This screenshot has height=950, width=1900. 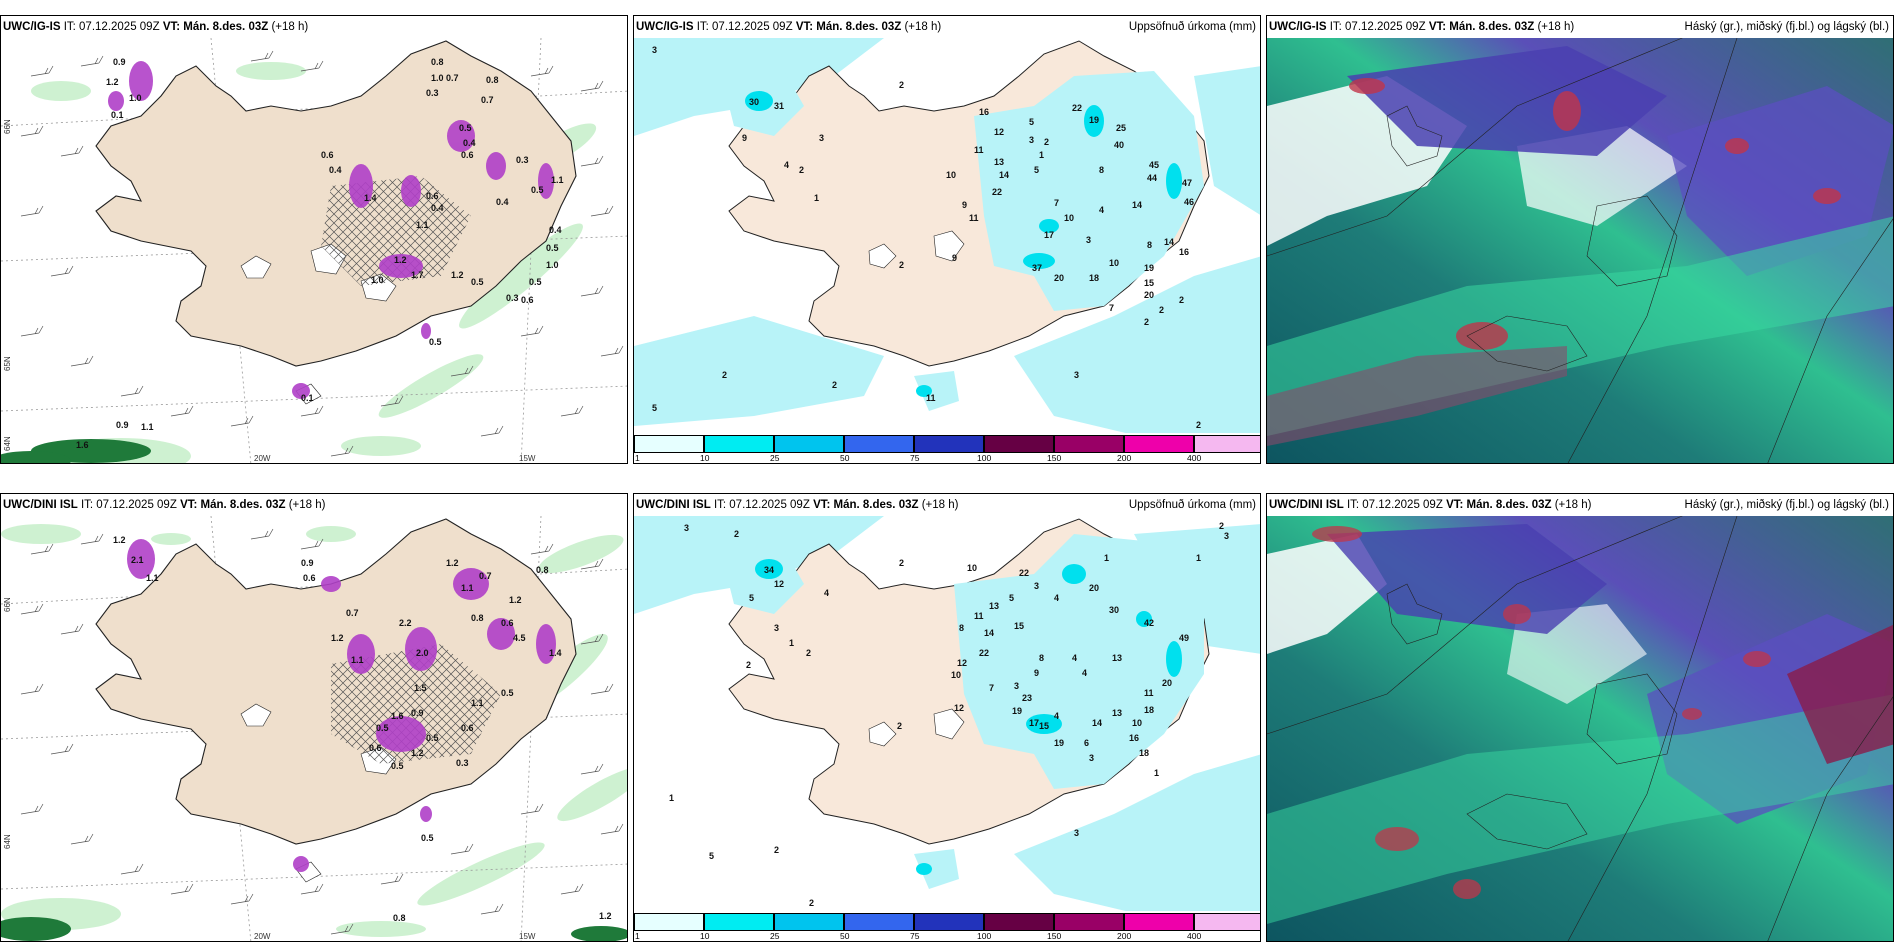 What do you see at coordinates (1194, 458) in the screenshot?
I see `colorbar-tick: 400` at bounding box center [1194, 458].